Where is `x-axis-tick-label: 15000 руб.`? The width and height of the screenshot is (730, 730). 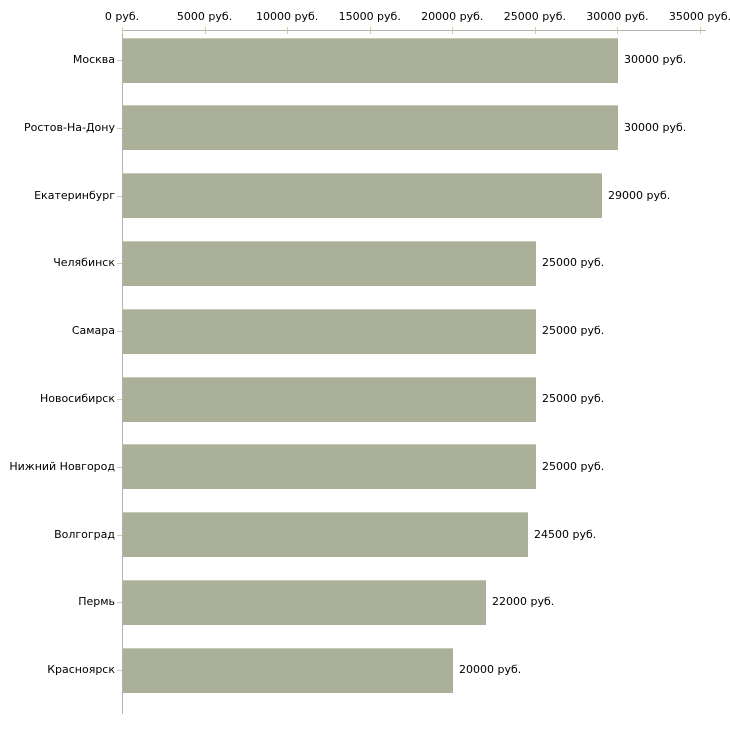
x-axis-tick-label: 15000 руб. is located at coordinates (369, 16).